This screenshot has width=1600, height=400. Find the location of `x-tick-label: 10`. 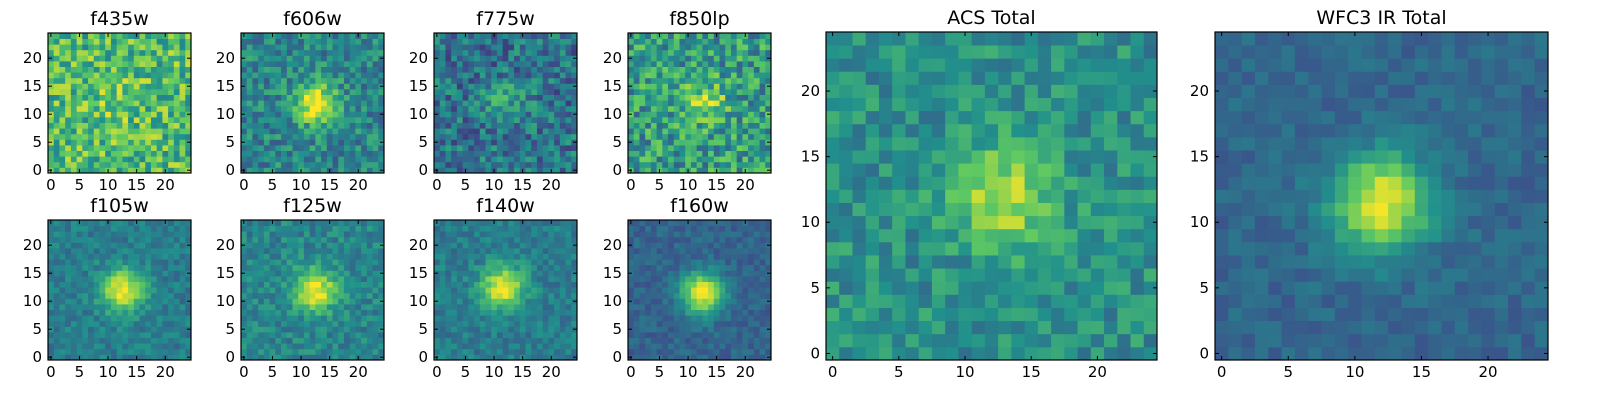

x-tick-label: 10 is located at coordinates (494, 372).